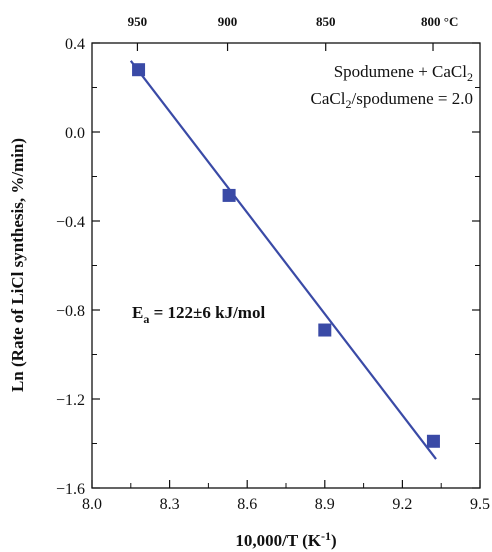  Describe the element at coordinates (70, 489) in the screenshot. I see `y-tick-label: −1.6` at that location.